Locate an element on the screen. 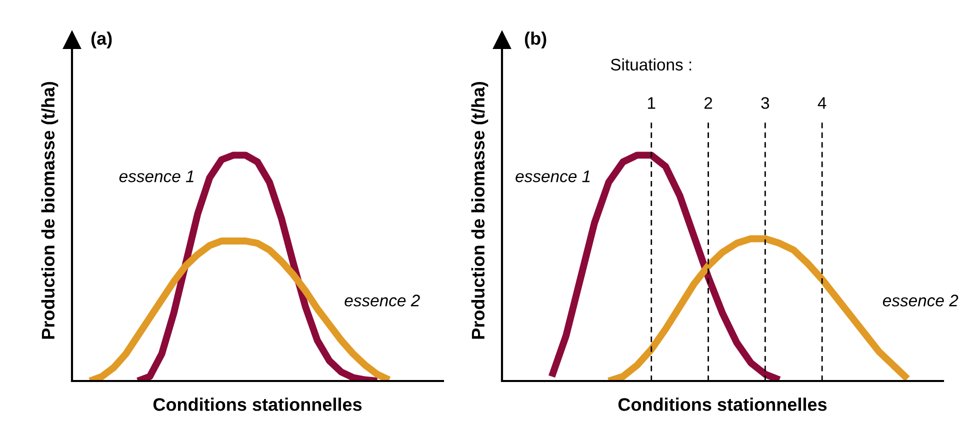  x-tick-label: 3 is located at coordinates (765, 103).